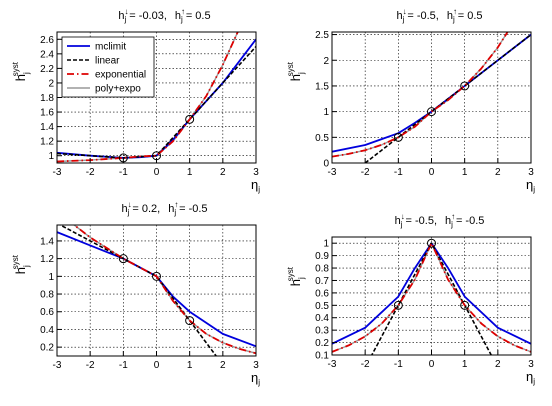  I want to click on panel-title: h↓ j = -0.5, h↑ j = -0.5, so click(440, 220).